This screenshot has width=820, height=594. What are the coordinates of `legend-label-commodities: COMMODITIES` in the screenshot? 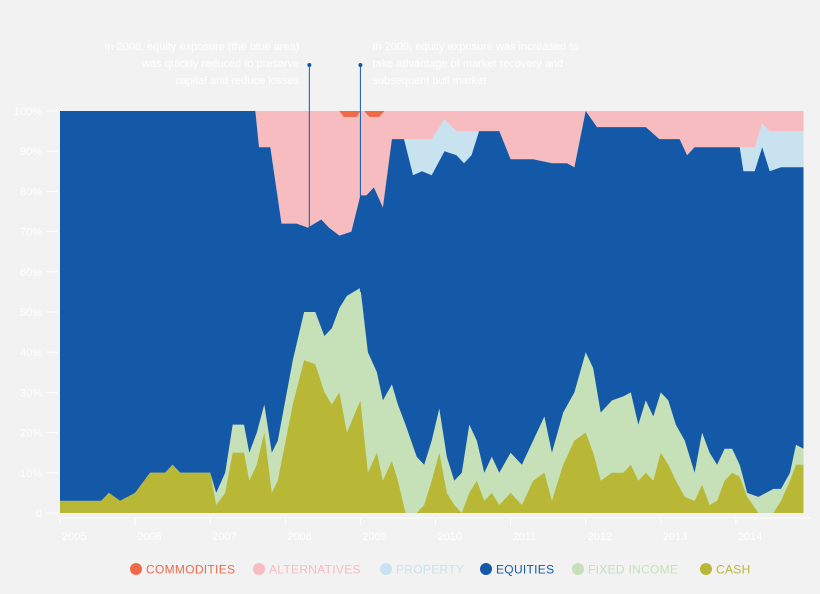 It's located at (190, 570).